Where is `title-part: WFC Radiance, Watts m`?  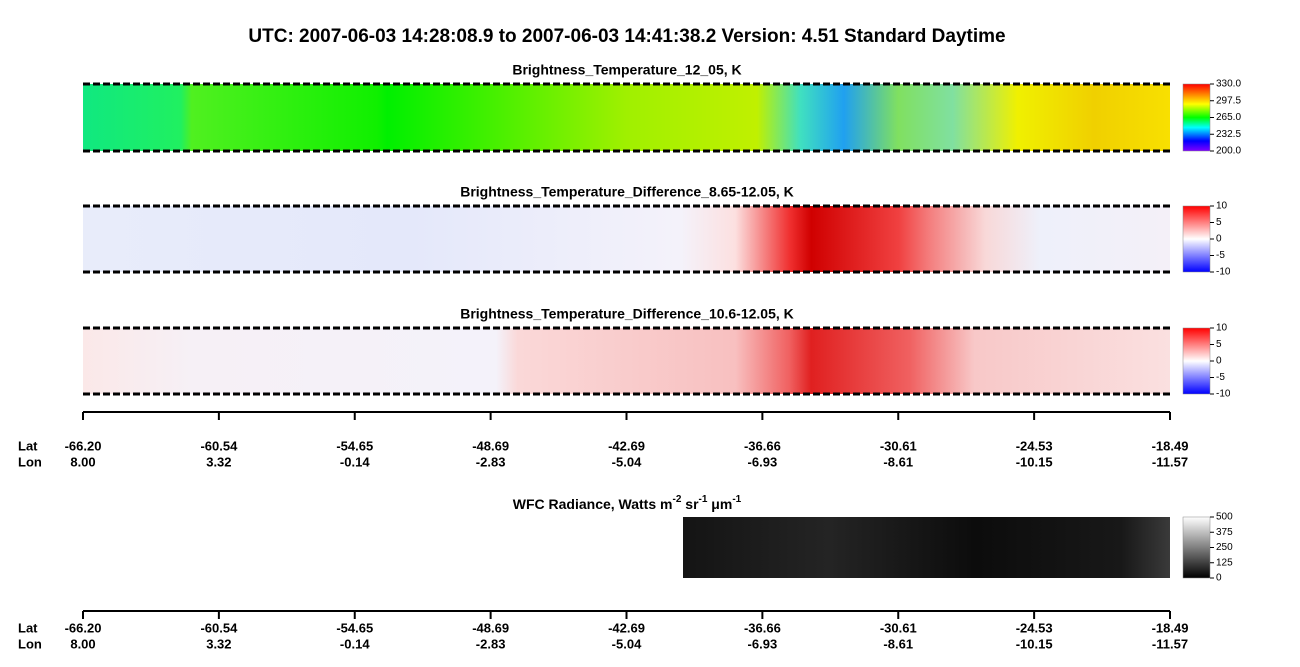 title-part: WFC Radiance, Watts m is located at coordinates (593, 504).